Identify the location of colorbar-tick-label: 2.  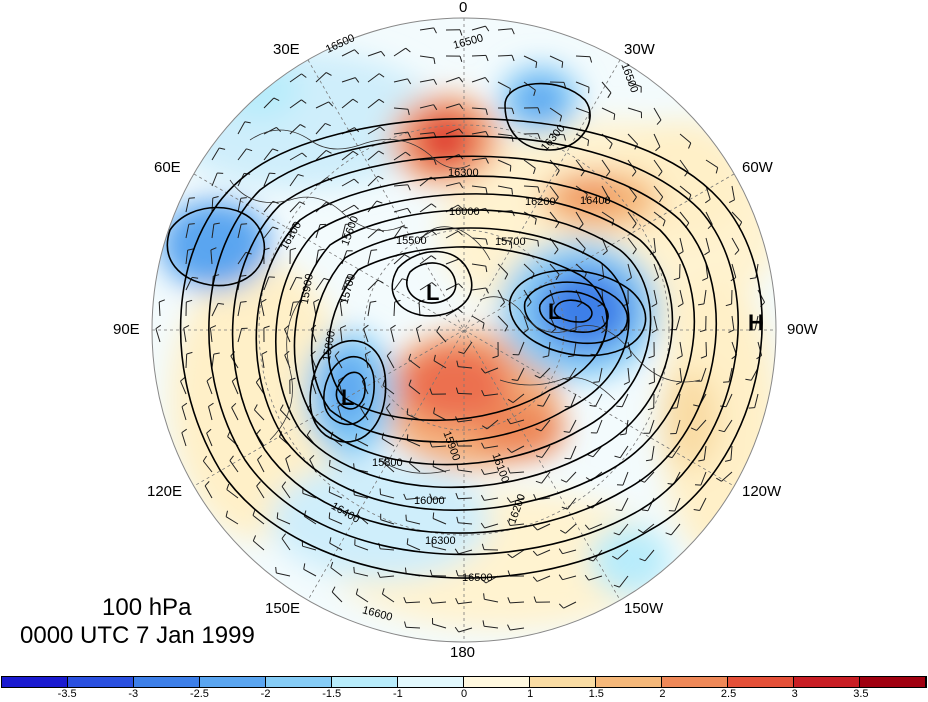
(662, 694).